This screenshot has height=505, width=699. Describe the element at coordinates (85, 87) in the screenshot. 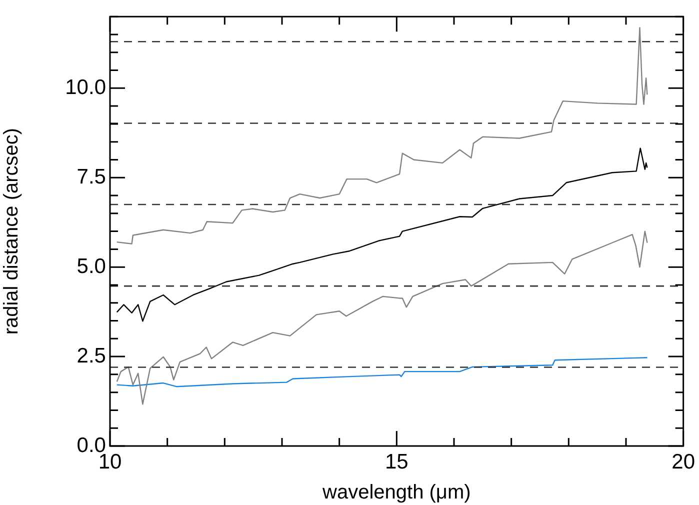

I see `y-tick-label: 10.0` at that location.